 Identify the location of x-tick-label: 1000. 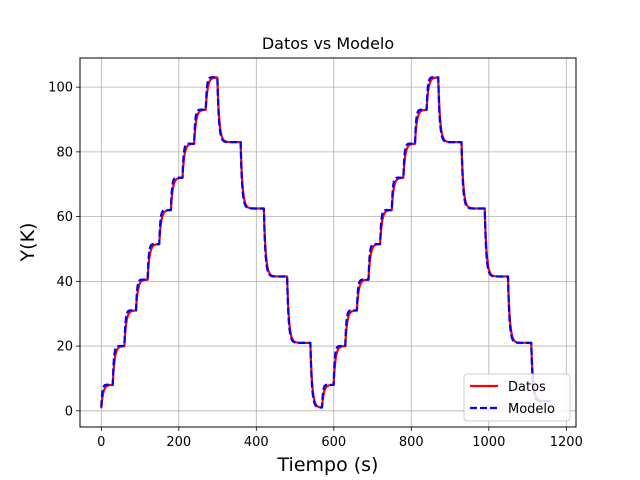
(488, 442).